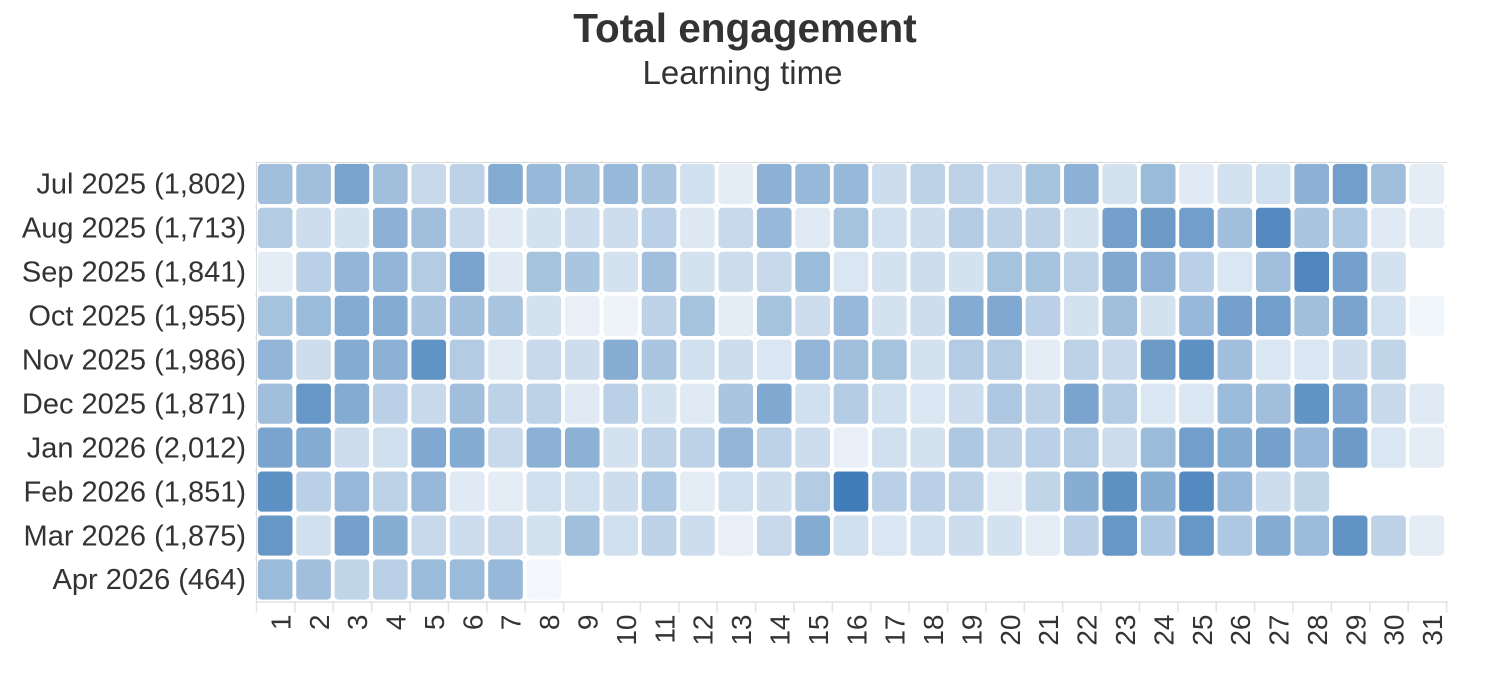 The width and height of the screenshot is (1488, 685). I want to click on svg-text: Mar 2026 (1,875), so click(135, 536).